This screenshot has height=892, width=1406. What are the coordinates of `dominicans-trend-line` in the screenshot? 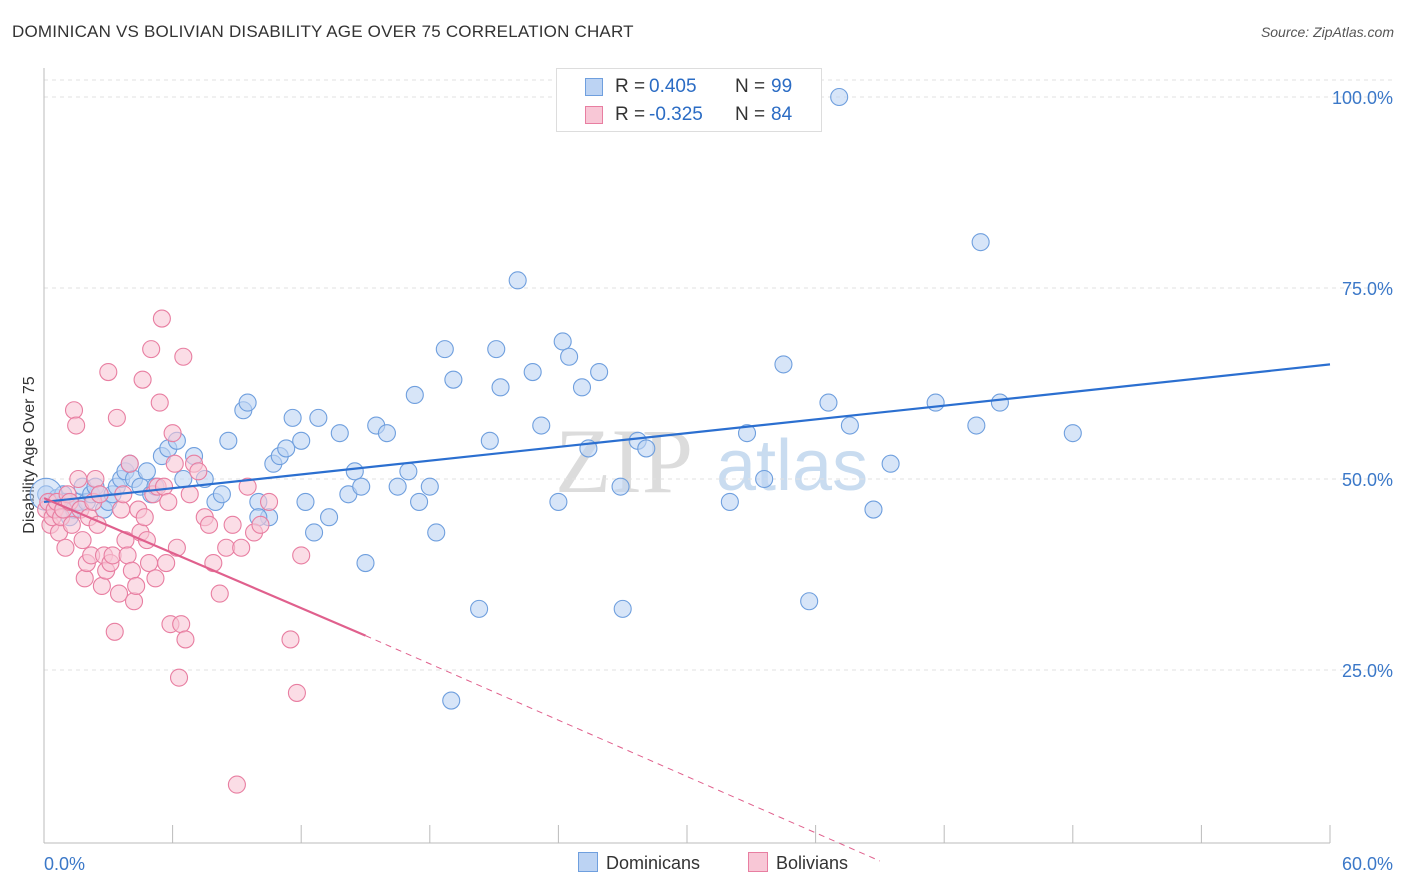 It's located at (687, 433).